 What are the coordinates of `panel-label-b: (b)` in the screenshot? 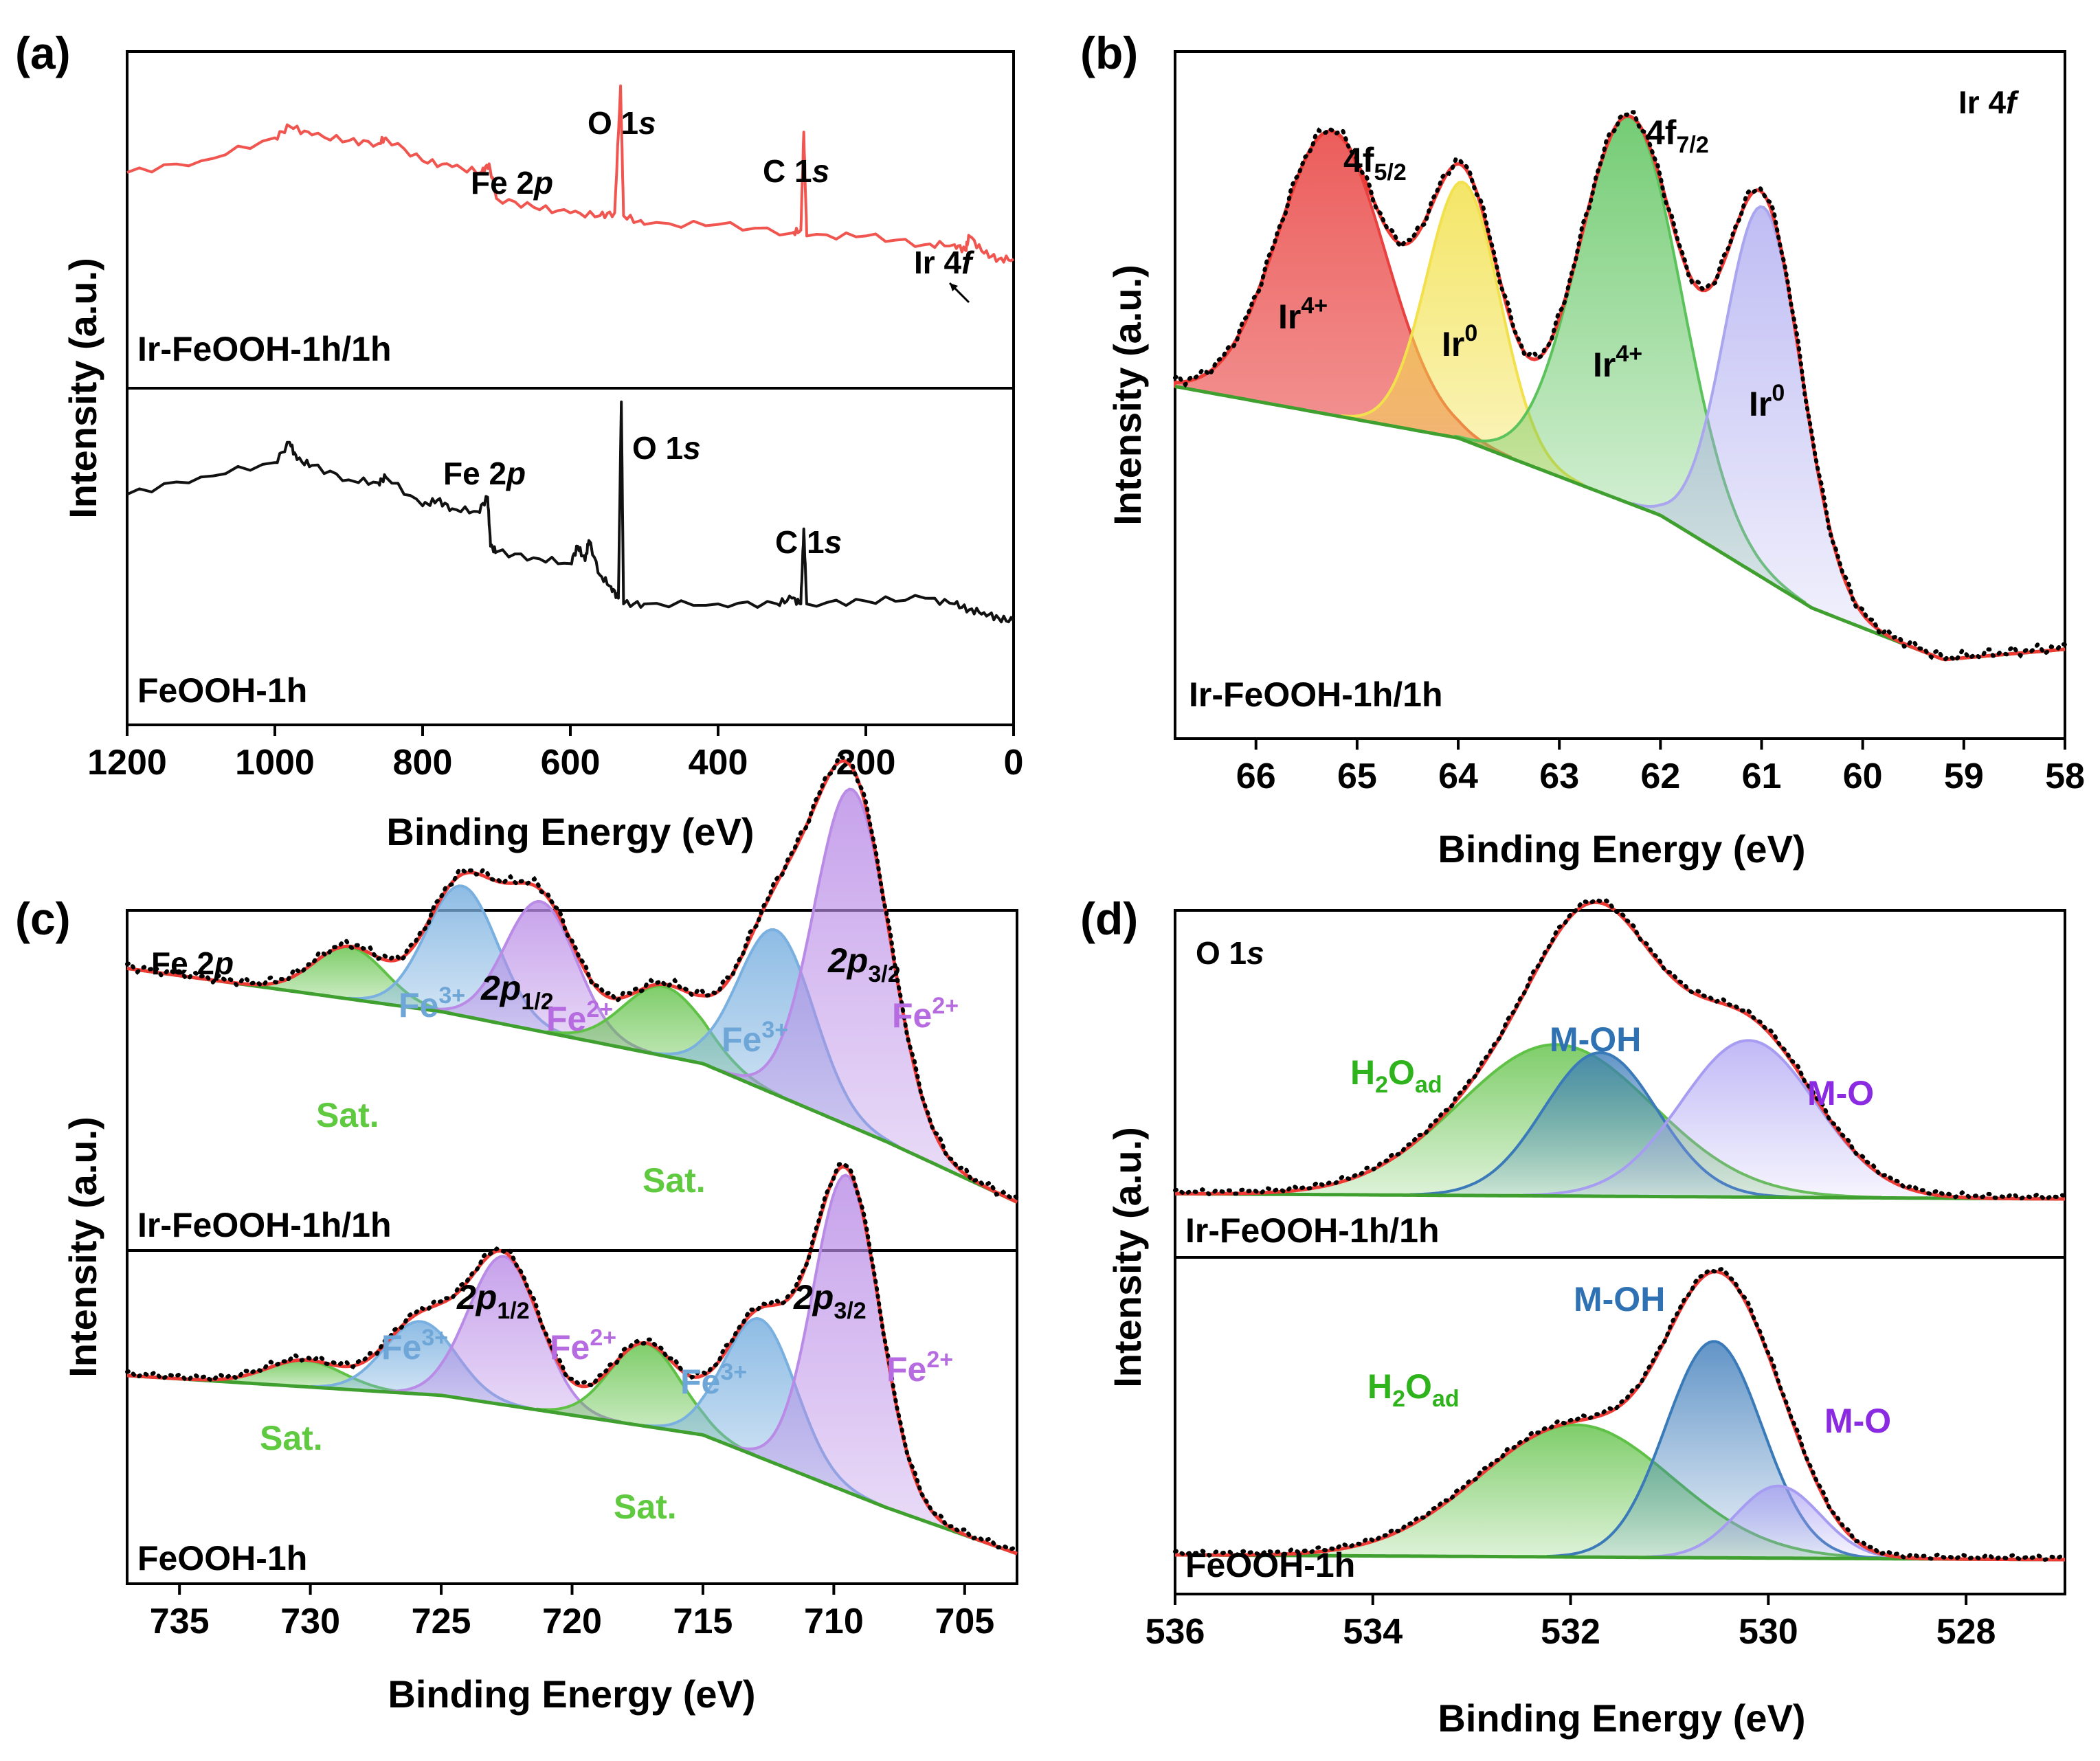 It's located at (1109, 52).